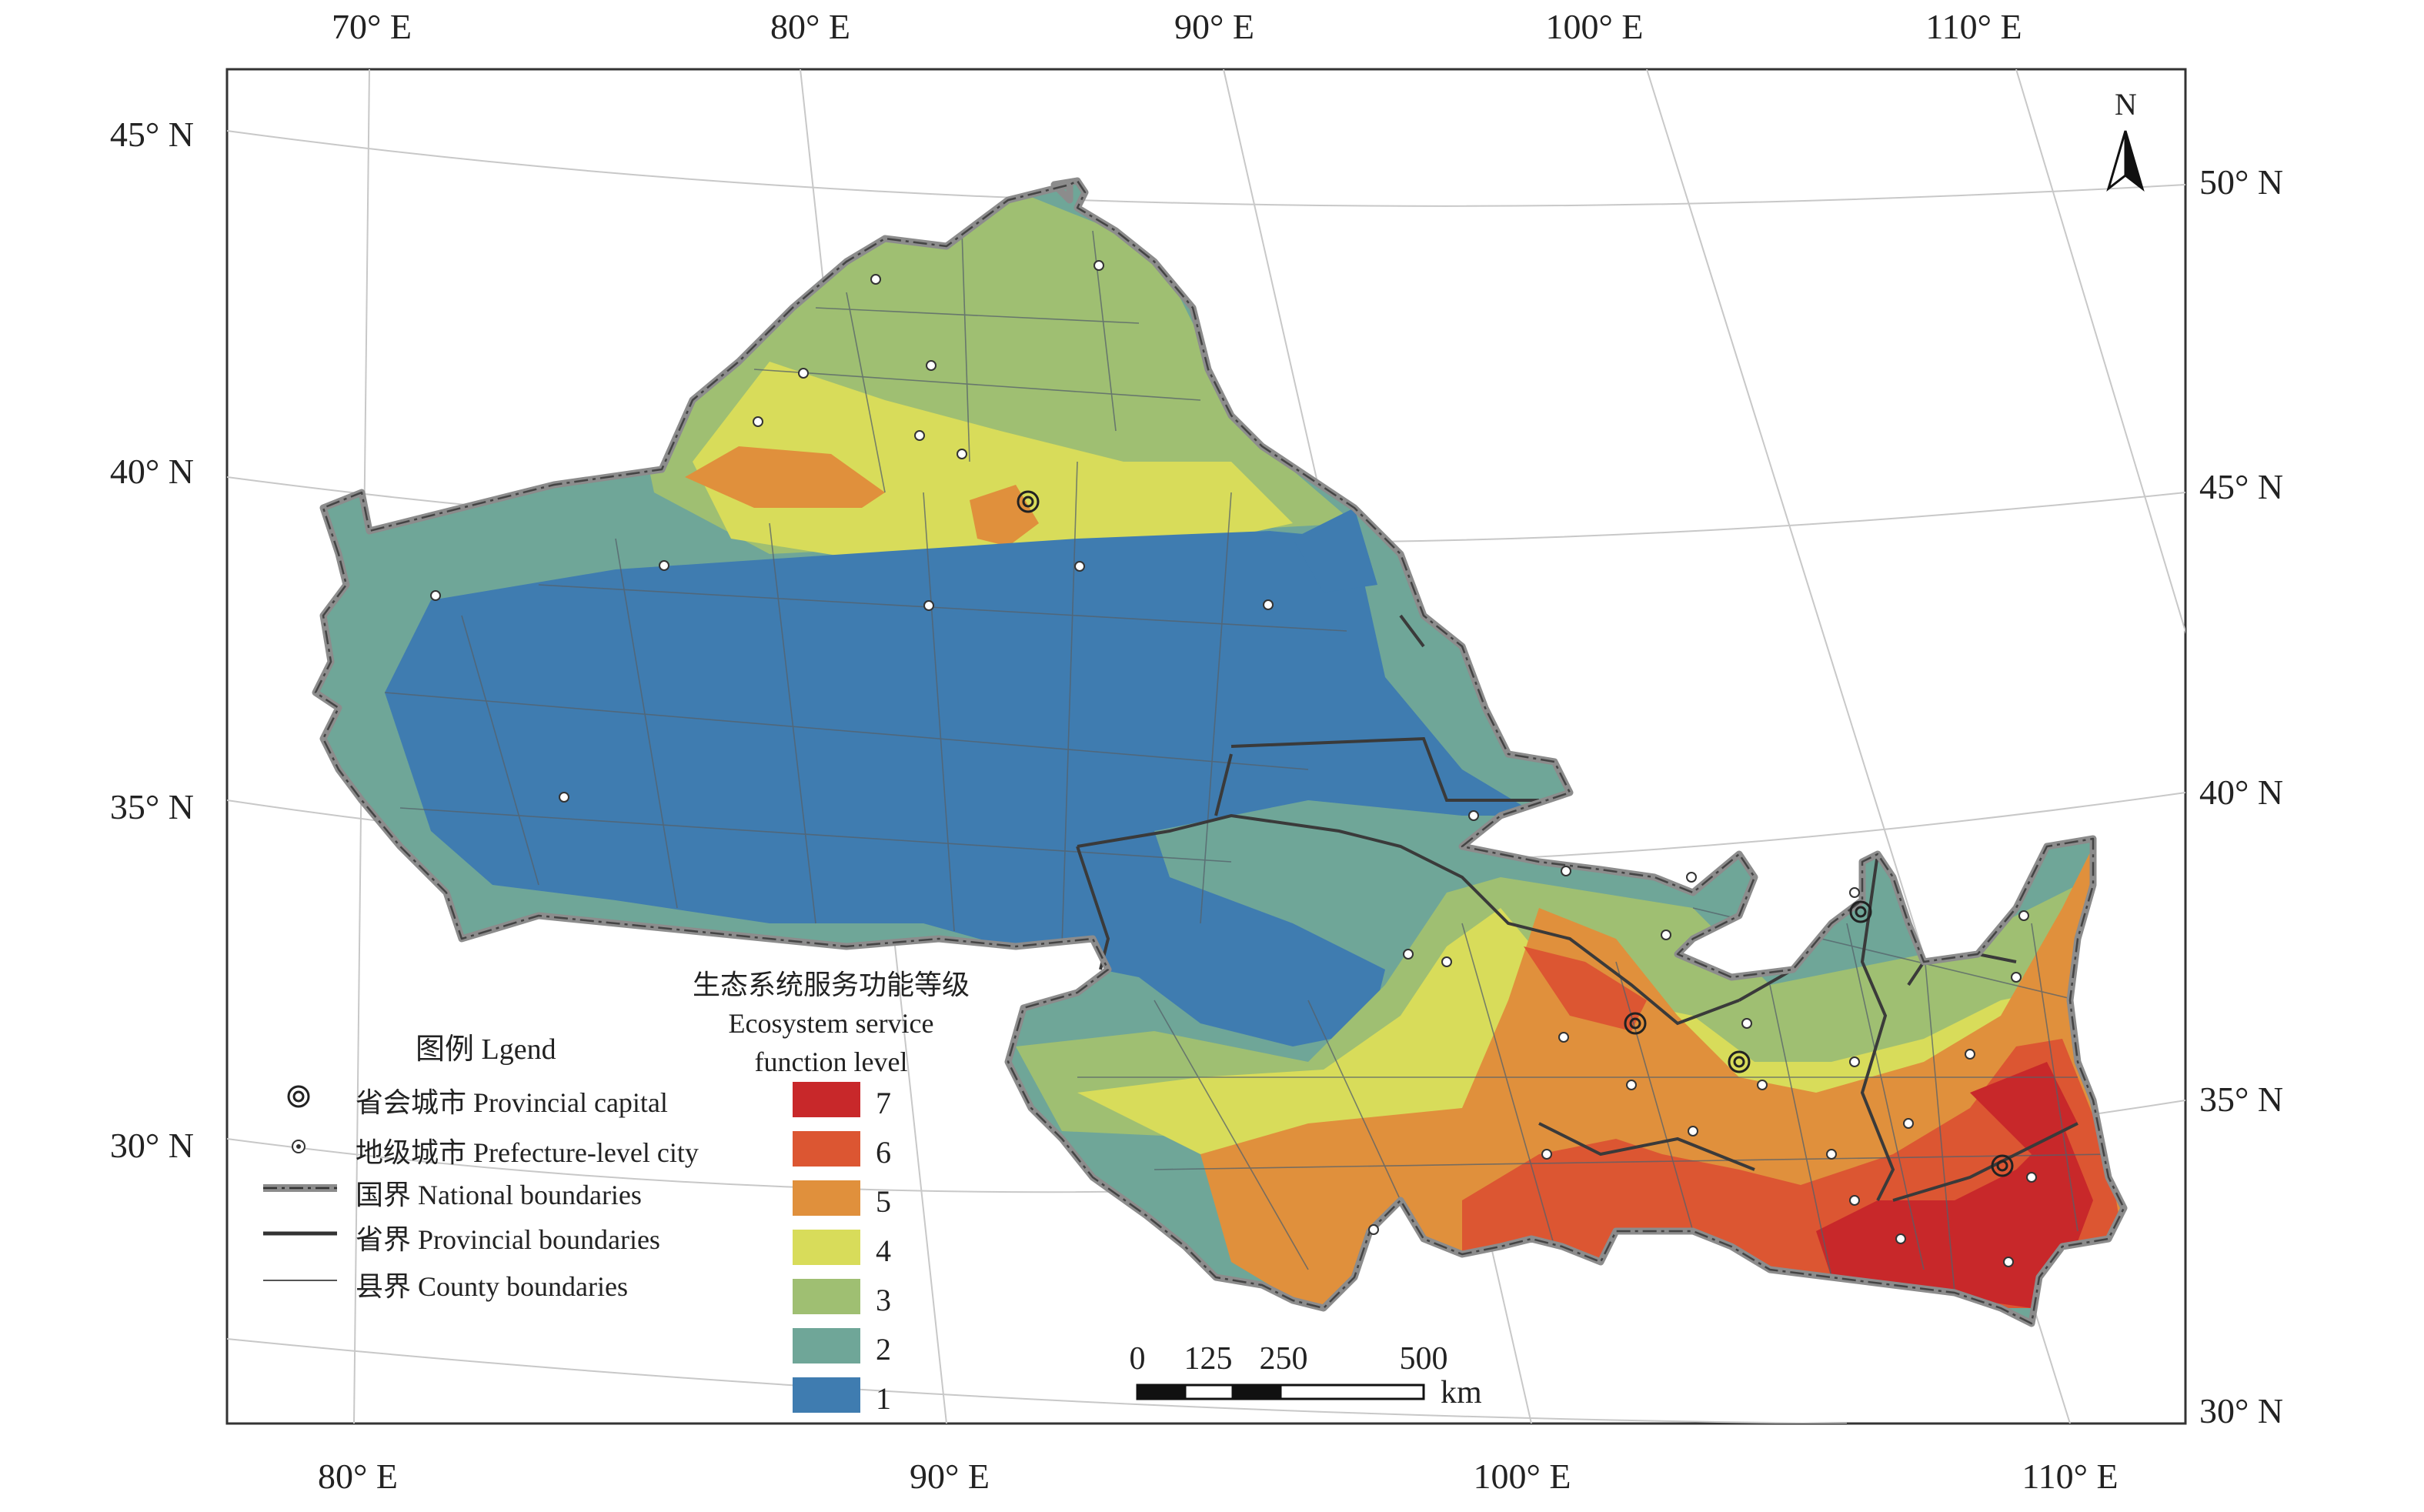  What do you see at coordinates (1423, 1359) in the screenshot?
I see `scale-label: 500` at bounding box center [1423, 1359].